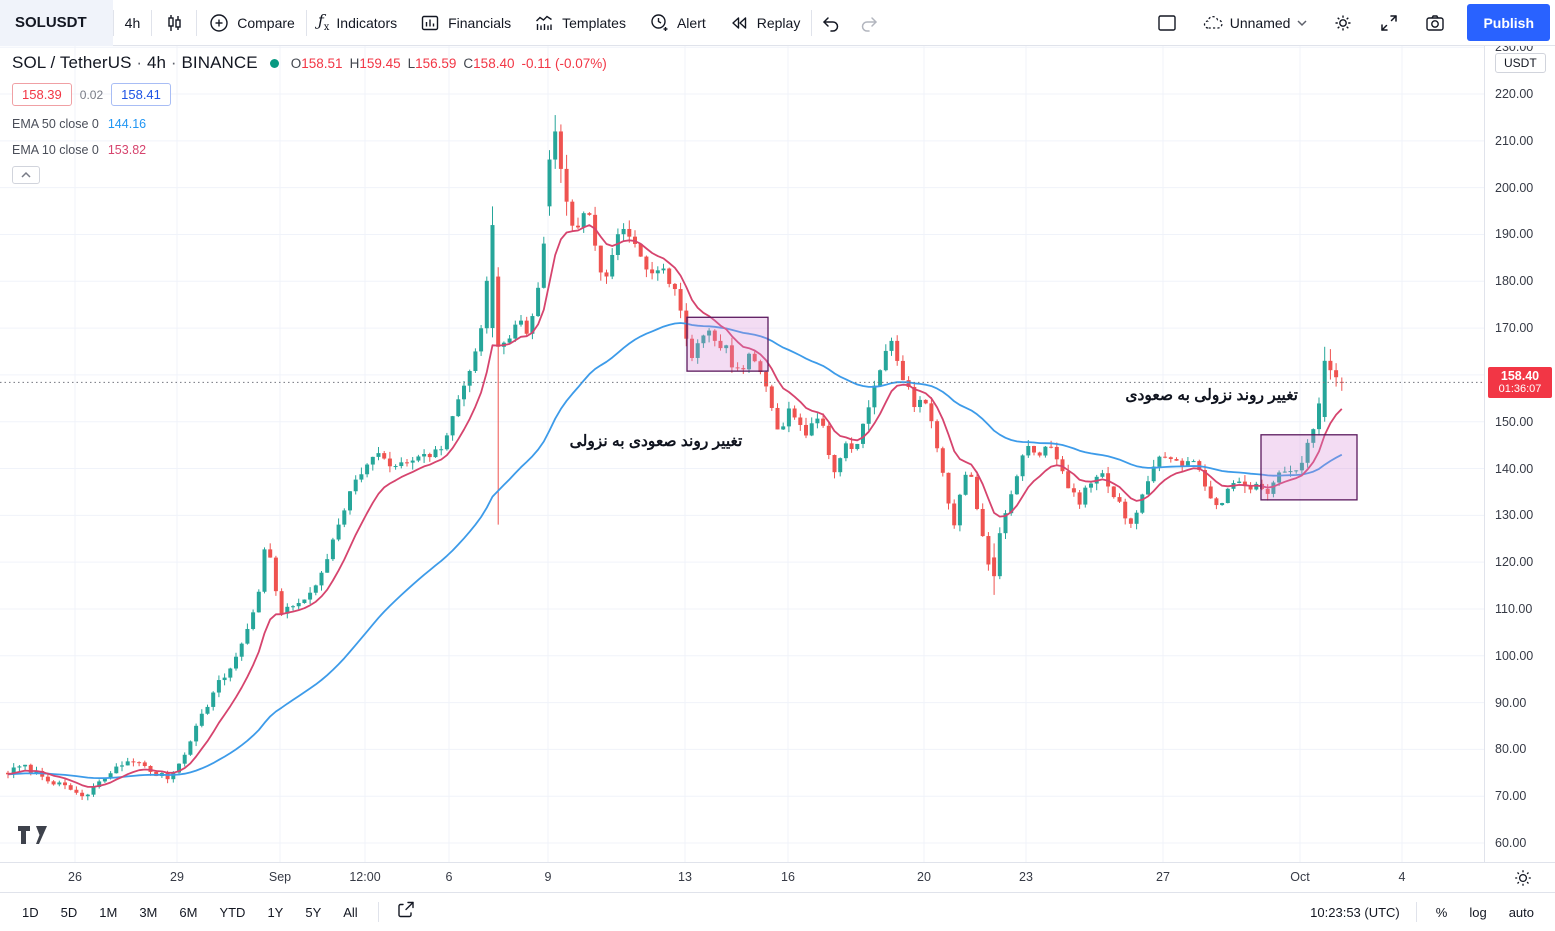 This screenshot has width=1555, height=931. What do you see at coordinates (357, 22) in the screenshot?
I see `indicators-button: ƒx Indicators` at bounding box center [357, 22].